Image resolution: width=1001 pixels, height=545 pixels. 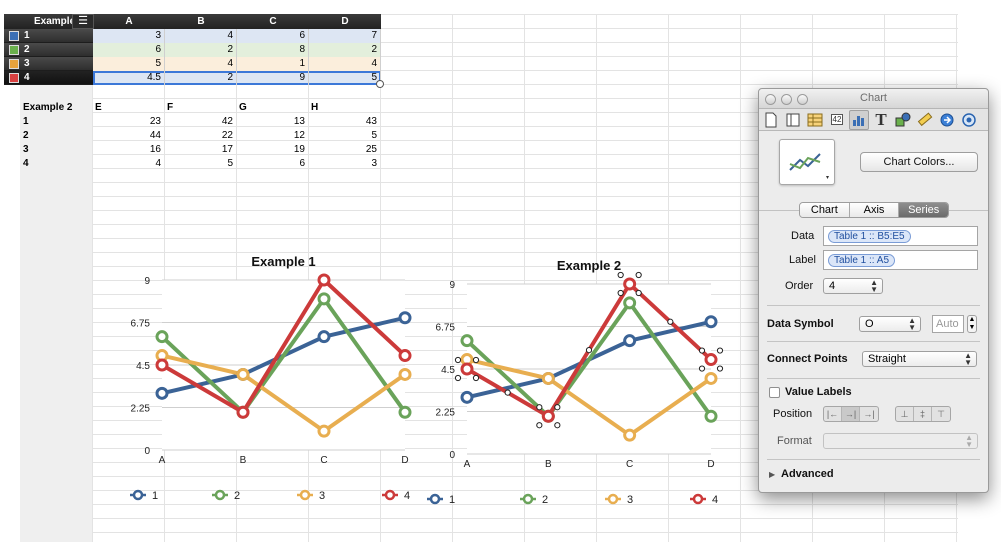 I want to click on table1-col-header: B, so click(x=201, y=21).